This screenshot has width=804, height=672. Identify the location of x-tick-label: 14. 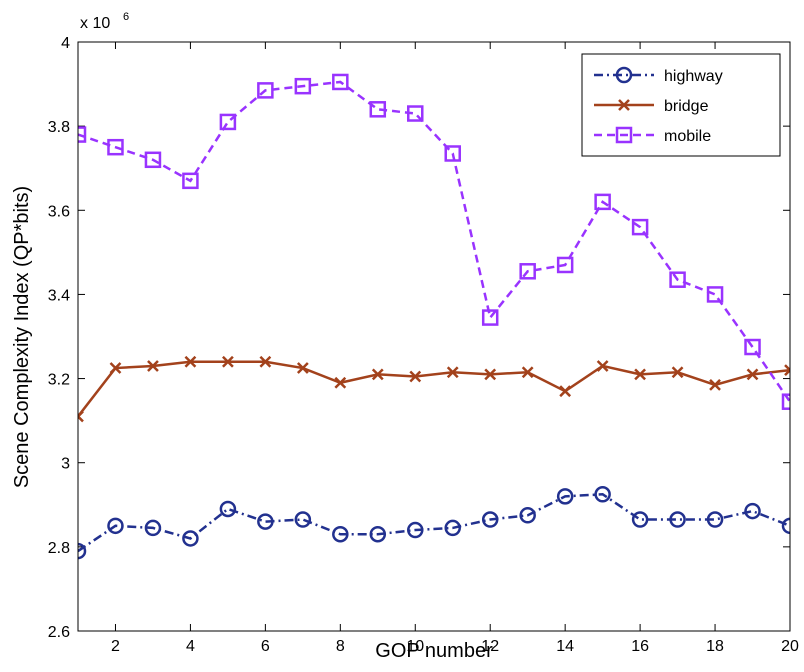
(565, 646).